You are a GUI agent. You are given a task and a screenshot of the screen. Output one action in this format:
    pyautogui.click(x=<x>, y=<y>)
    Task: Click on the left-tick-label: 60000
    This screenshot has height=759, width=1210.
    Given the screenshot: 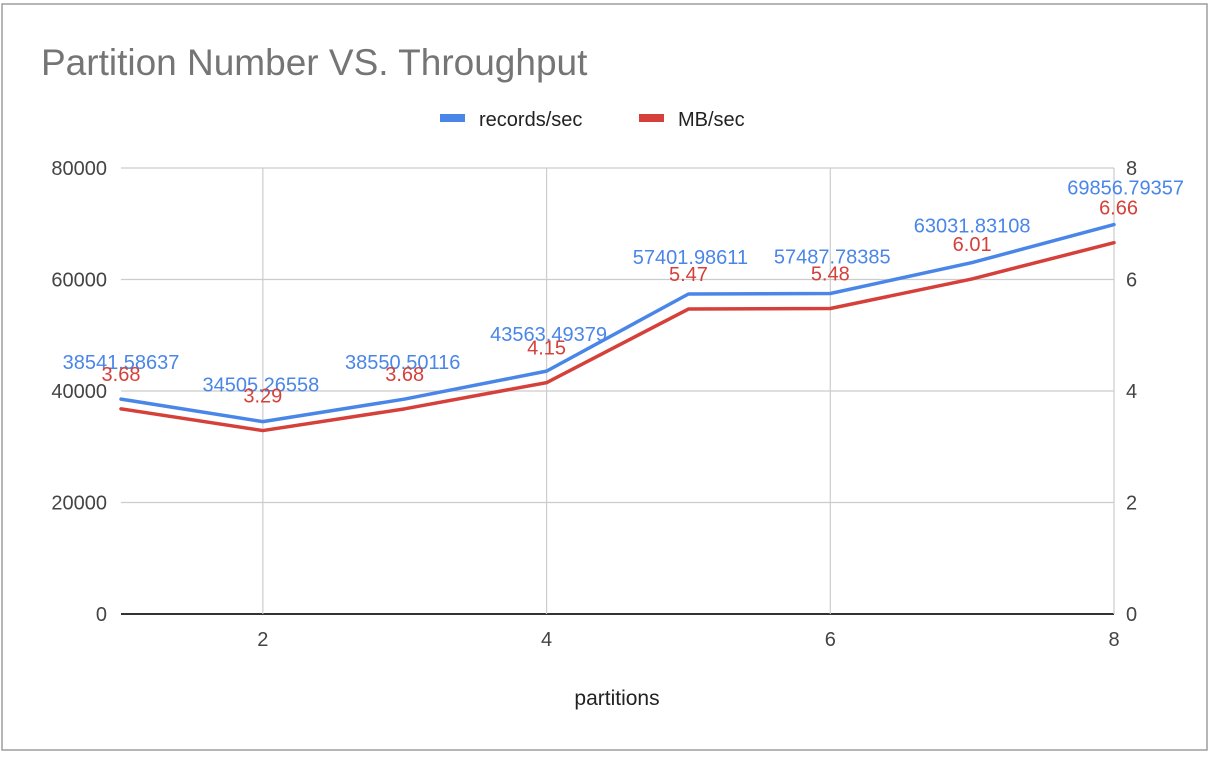 What is the action you would take?
    pyautogui.click(x=79, y=281)
    